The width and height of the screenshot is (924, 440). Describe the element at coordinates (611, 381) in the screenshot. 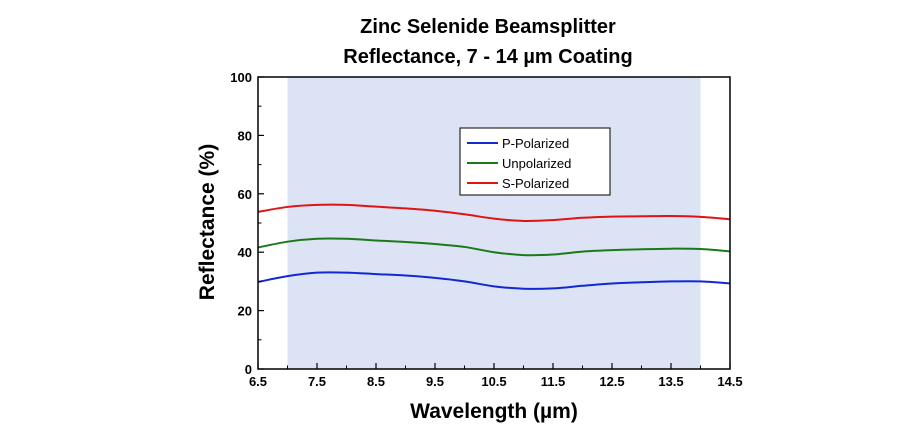

I see `x-tick-label: 12.5` at that location.